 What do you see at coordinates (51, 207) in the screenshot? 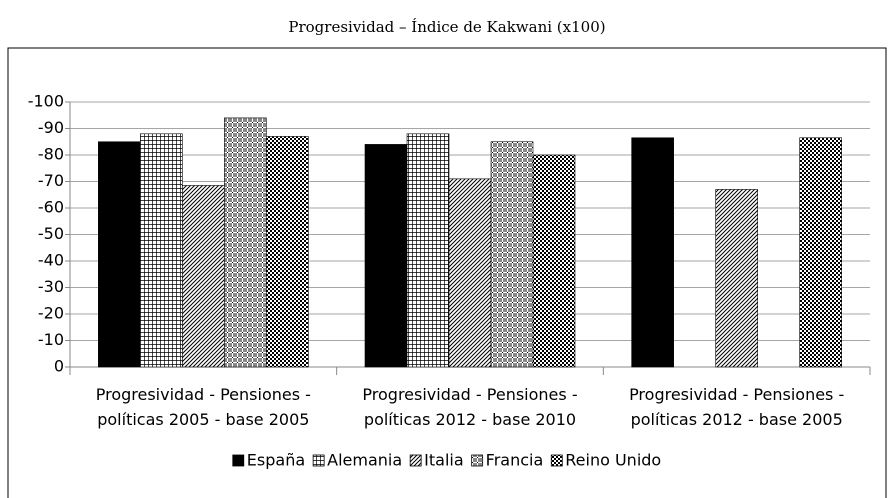
I see `y-tick-label: -60` at bounding box center [51, 207].